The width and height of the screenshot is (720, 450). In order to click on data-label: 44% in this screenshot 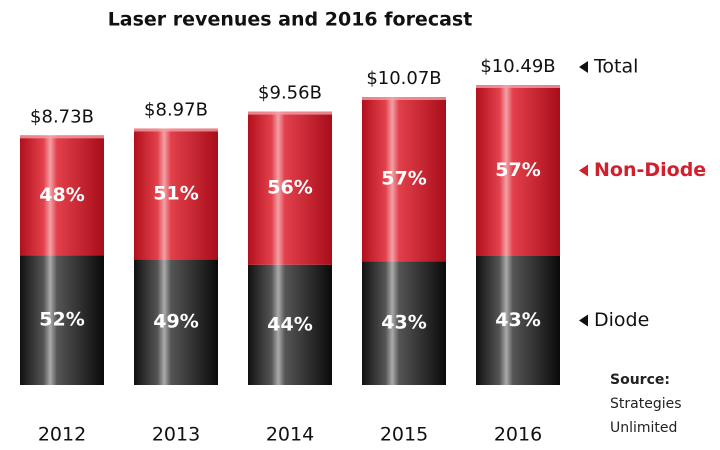, I will do `click(289, 324)`.